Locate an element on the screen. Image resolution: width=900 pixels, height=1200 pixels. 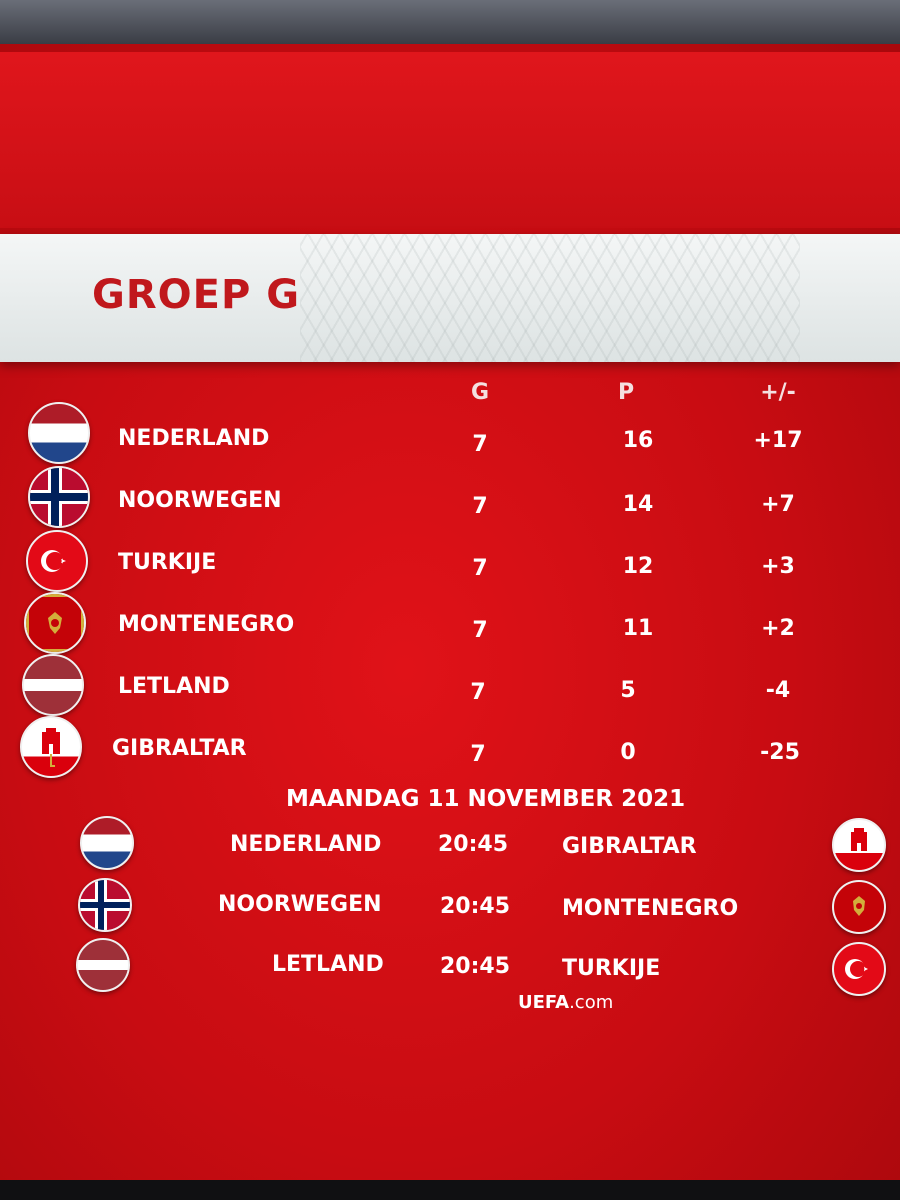
team-name: GIBRALTAR is located at coordinates (179, 748).